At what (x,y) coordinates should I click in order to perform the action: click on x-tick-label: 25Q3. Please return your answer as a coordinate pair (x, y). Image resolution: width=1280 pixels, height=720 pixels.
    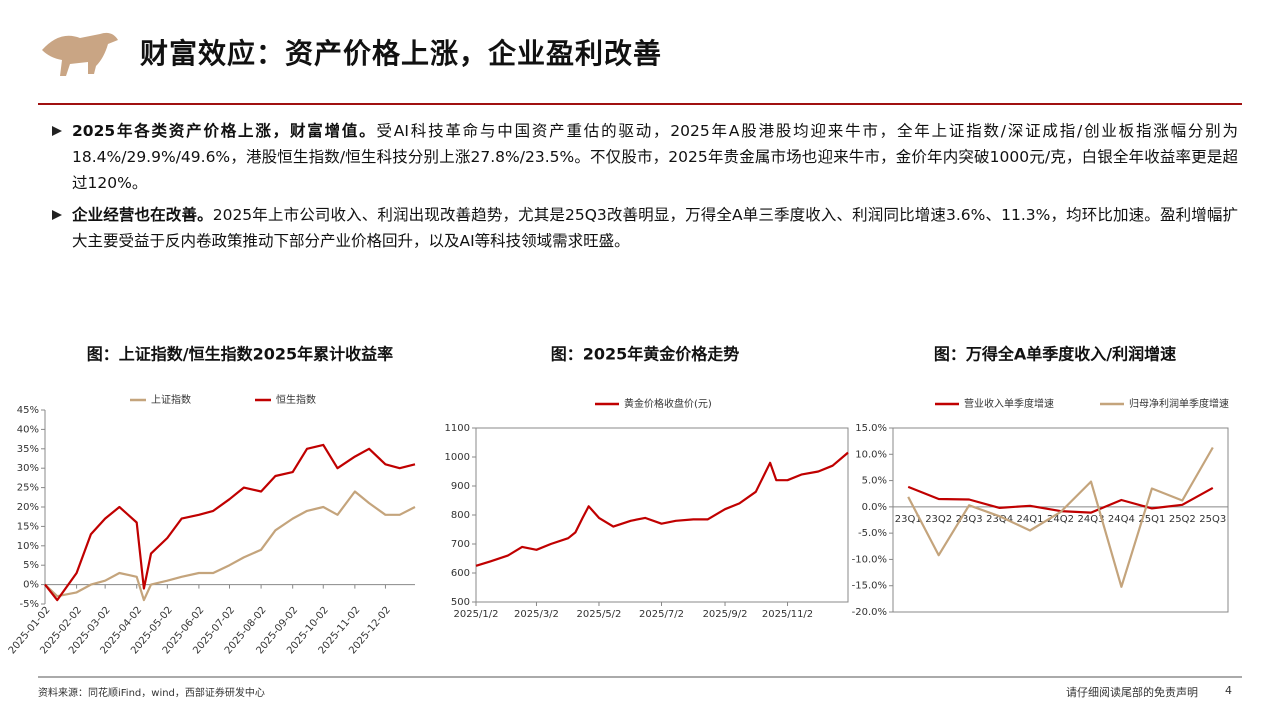
    Looking at the image, I should click on (1212, 519).